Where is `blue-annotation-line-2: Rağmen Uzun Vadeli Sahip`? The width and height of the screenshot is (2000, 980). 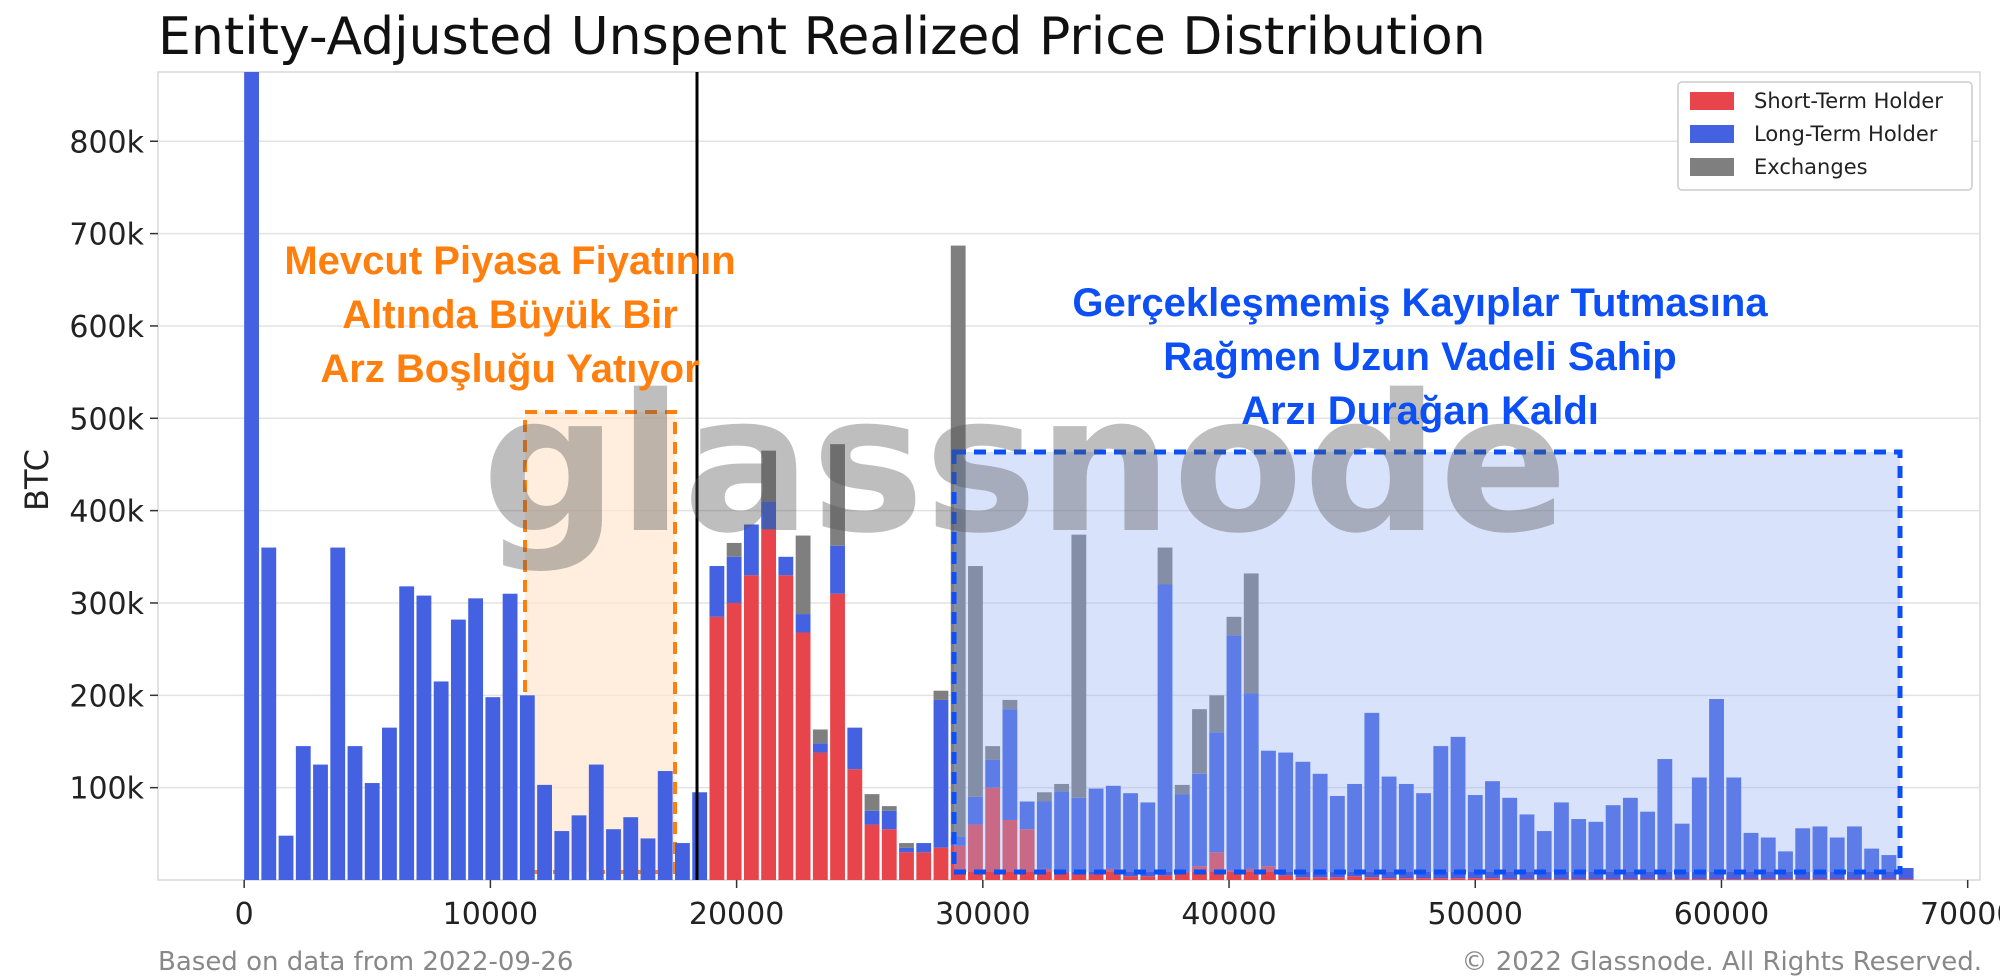
blue-annotation-line-2: Rağmen Uzun Vadeli Sahip is located at coordinates (1419, 357).